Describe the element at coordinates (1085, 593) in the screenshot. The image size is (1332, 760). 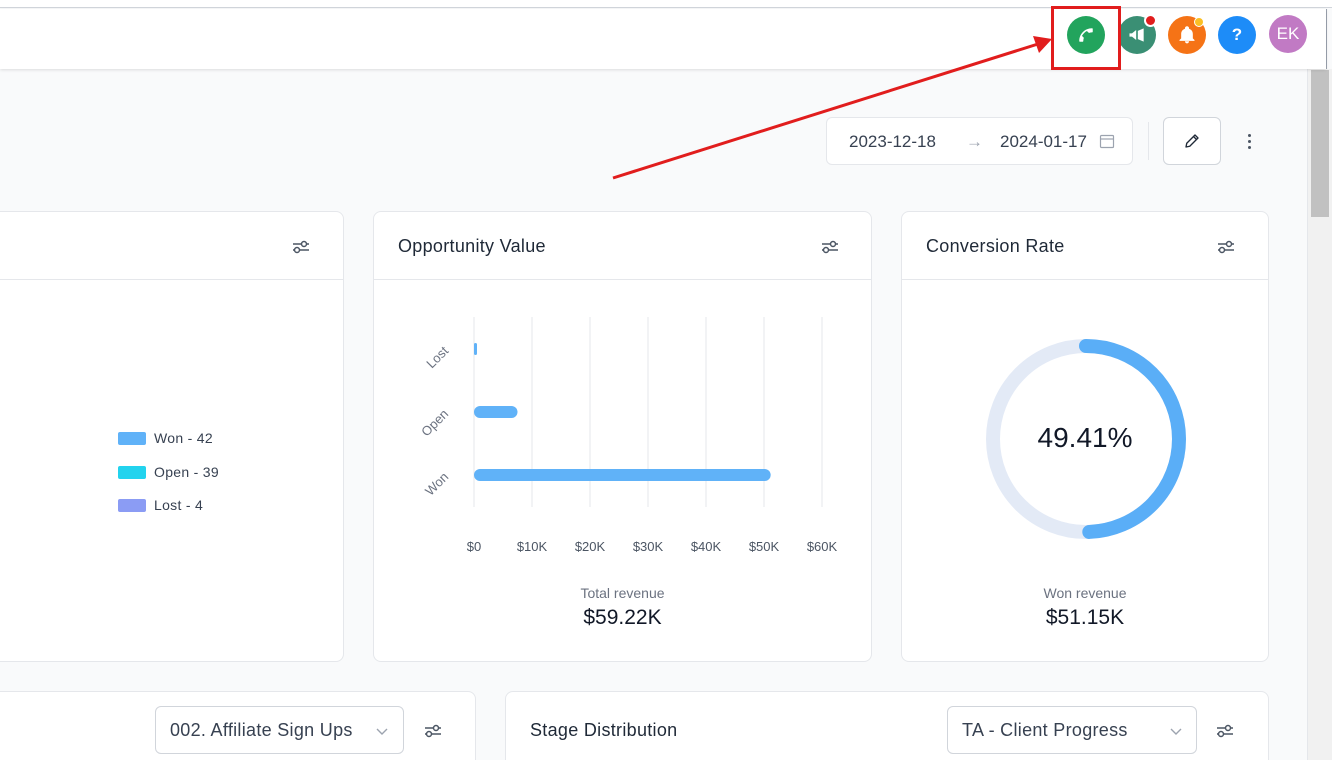
I see `won-revenue-label: Won revenue` at that location.